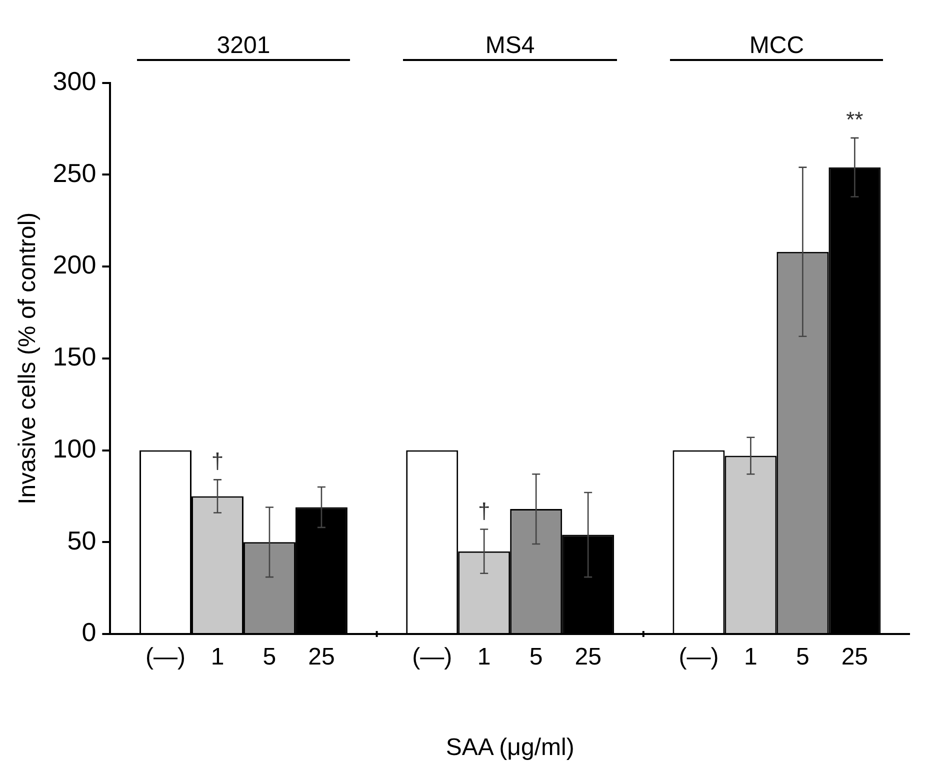 The height and width of the screenshot is (784, 930). What do you see at coordinates (776, 46) in the screenshot?
I see `x-tick-label: MCC` at bounding box center [776, 46].